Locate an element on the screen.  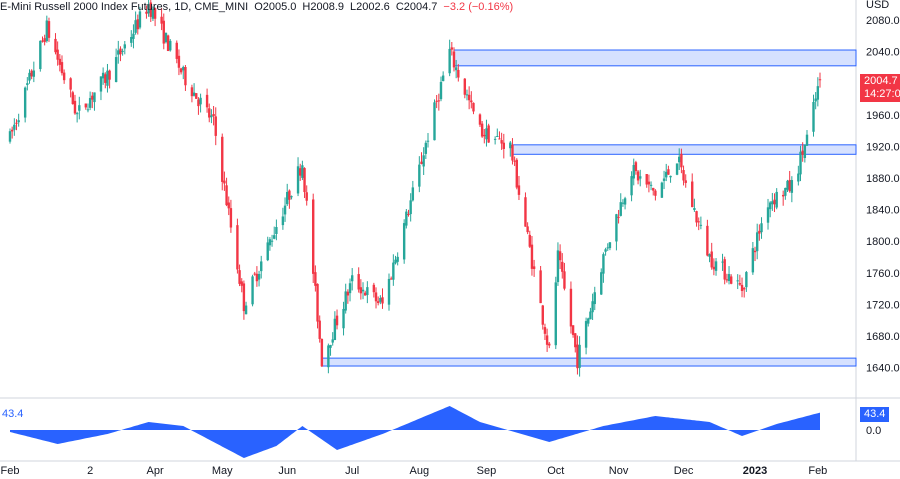
bar-countdown: 14:27:00 is located at coordinates (882, 94).